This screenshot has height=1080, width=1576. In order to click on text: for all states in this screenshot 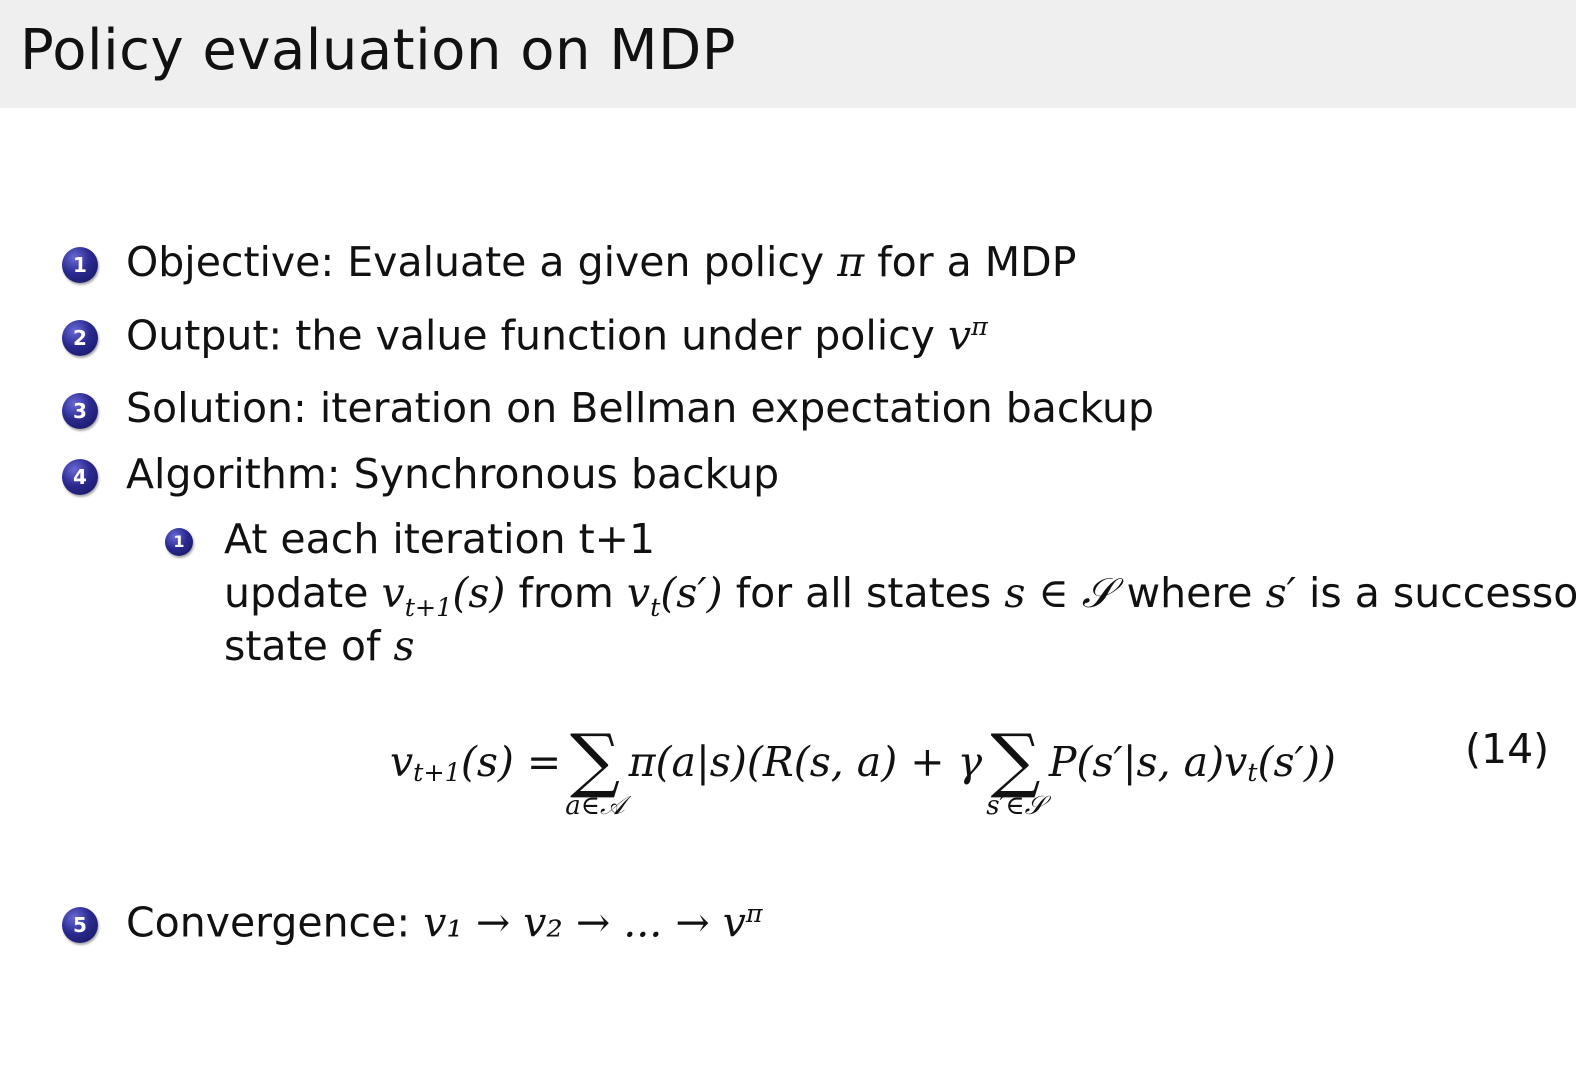, I will do `click(863, 593)`.